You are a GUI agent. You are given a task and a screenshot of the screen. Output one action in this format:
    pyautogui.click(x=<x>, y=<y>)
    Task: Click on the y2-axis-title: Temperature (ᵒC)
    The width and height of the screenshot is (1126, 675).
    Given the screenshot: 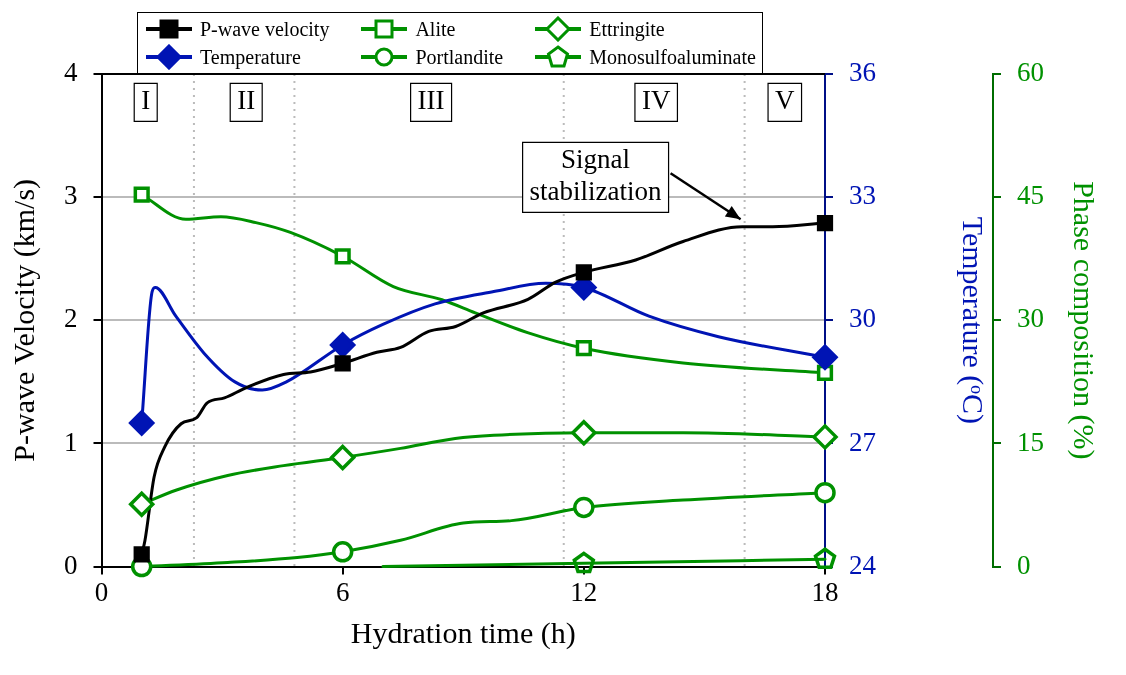 What is the action you would take?
    pyautogui.click(x=973, y=320)
    